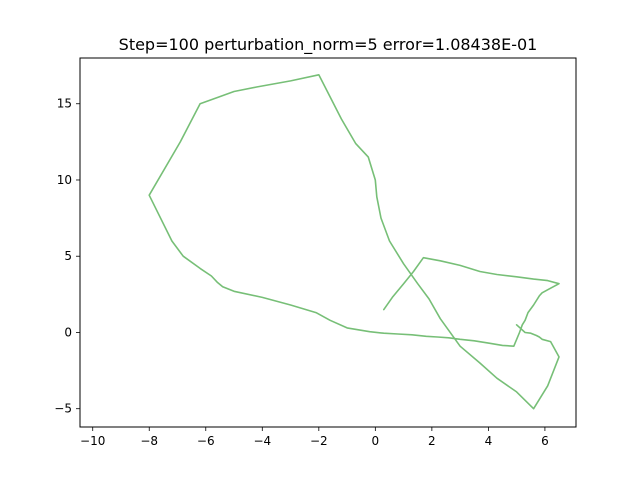 The height and width of the screenshot is (480, 640). Describe the element at coordinates (206, 441) in the screenshot. I see `x-tick-label: −6` at that location.